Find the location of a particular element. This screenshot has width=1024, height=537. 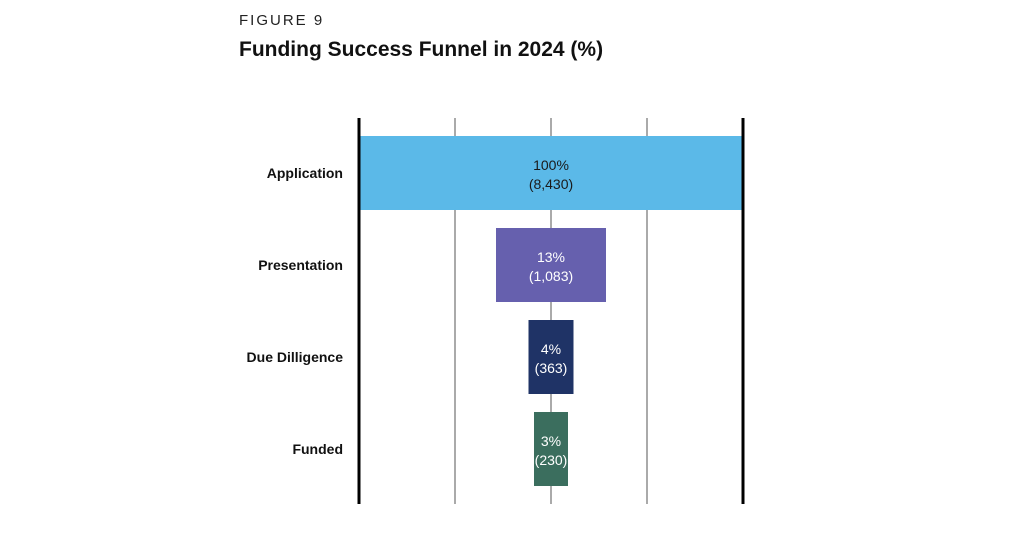

count-label: (8,430) is located at coordinates (551, 184).